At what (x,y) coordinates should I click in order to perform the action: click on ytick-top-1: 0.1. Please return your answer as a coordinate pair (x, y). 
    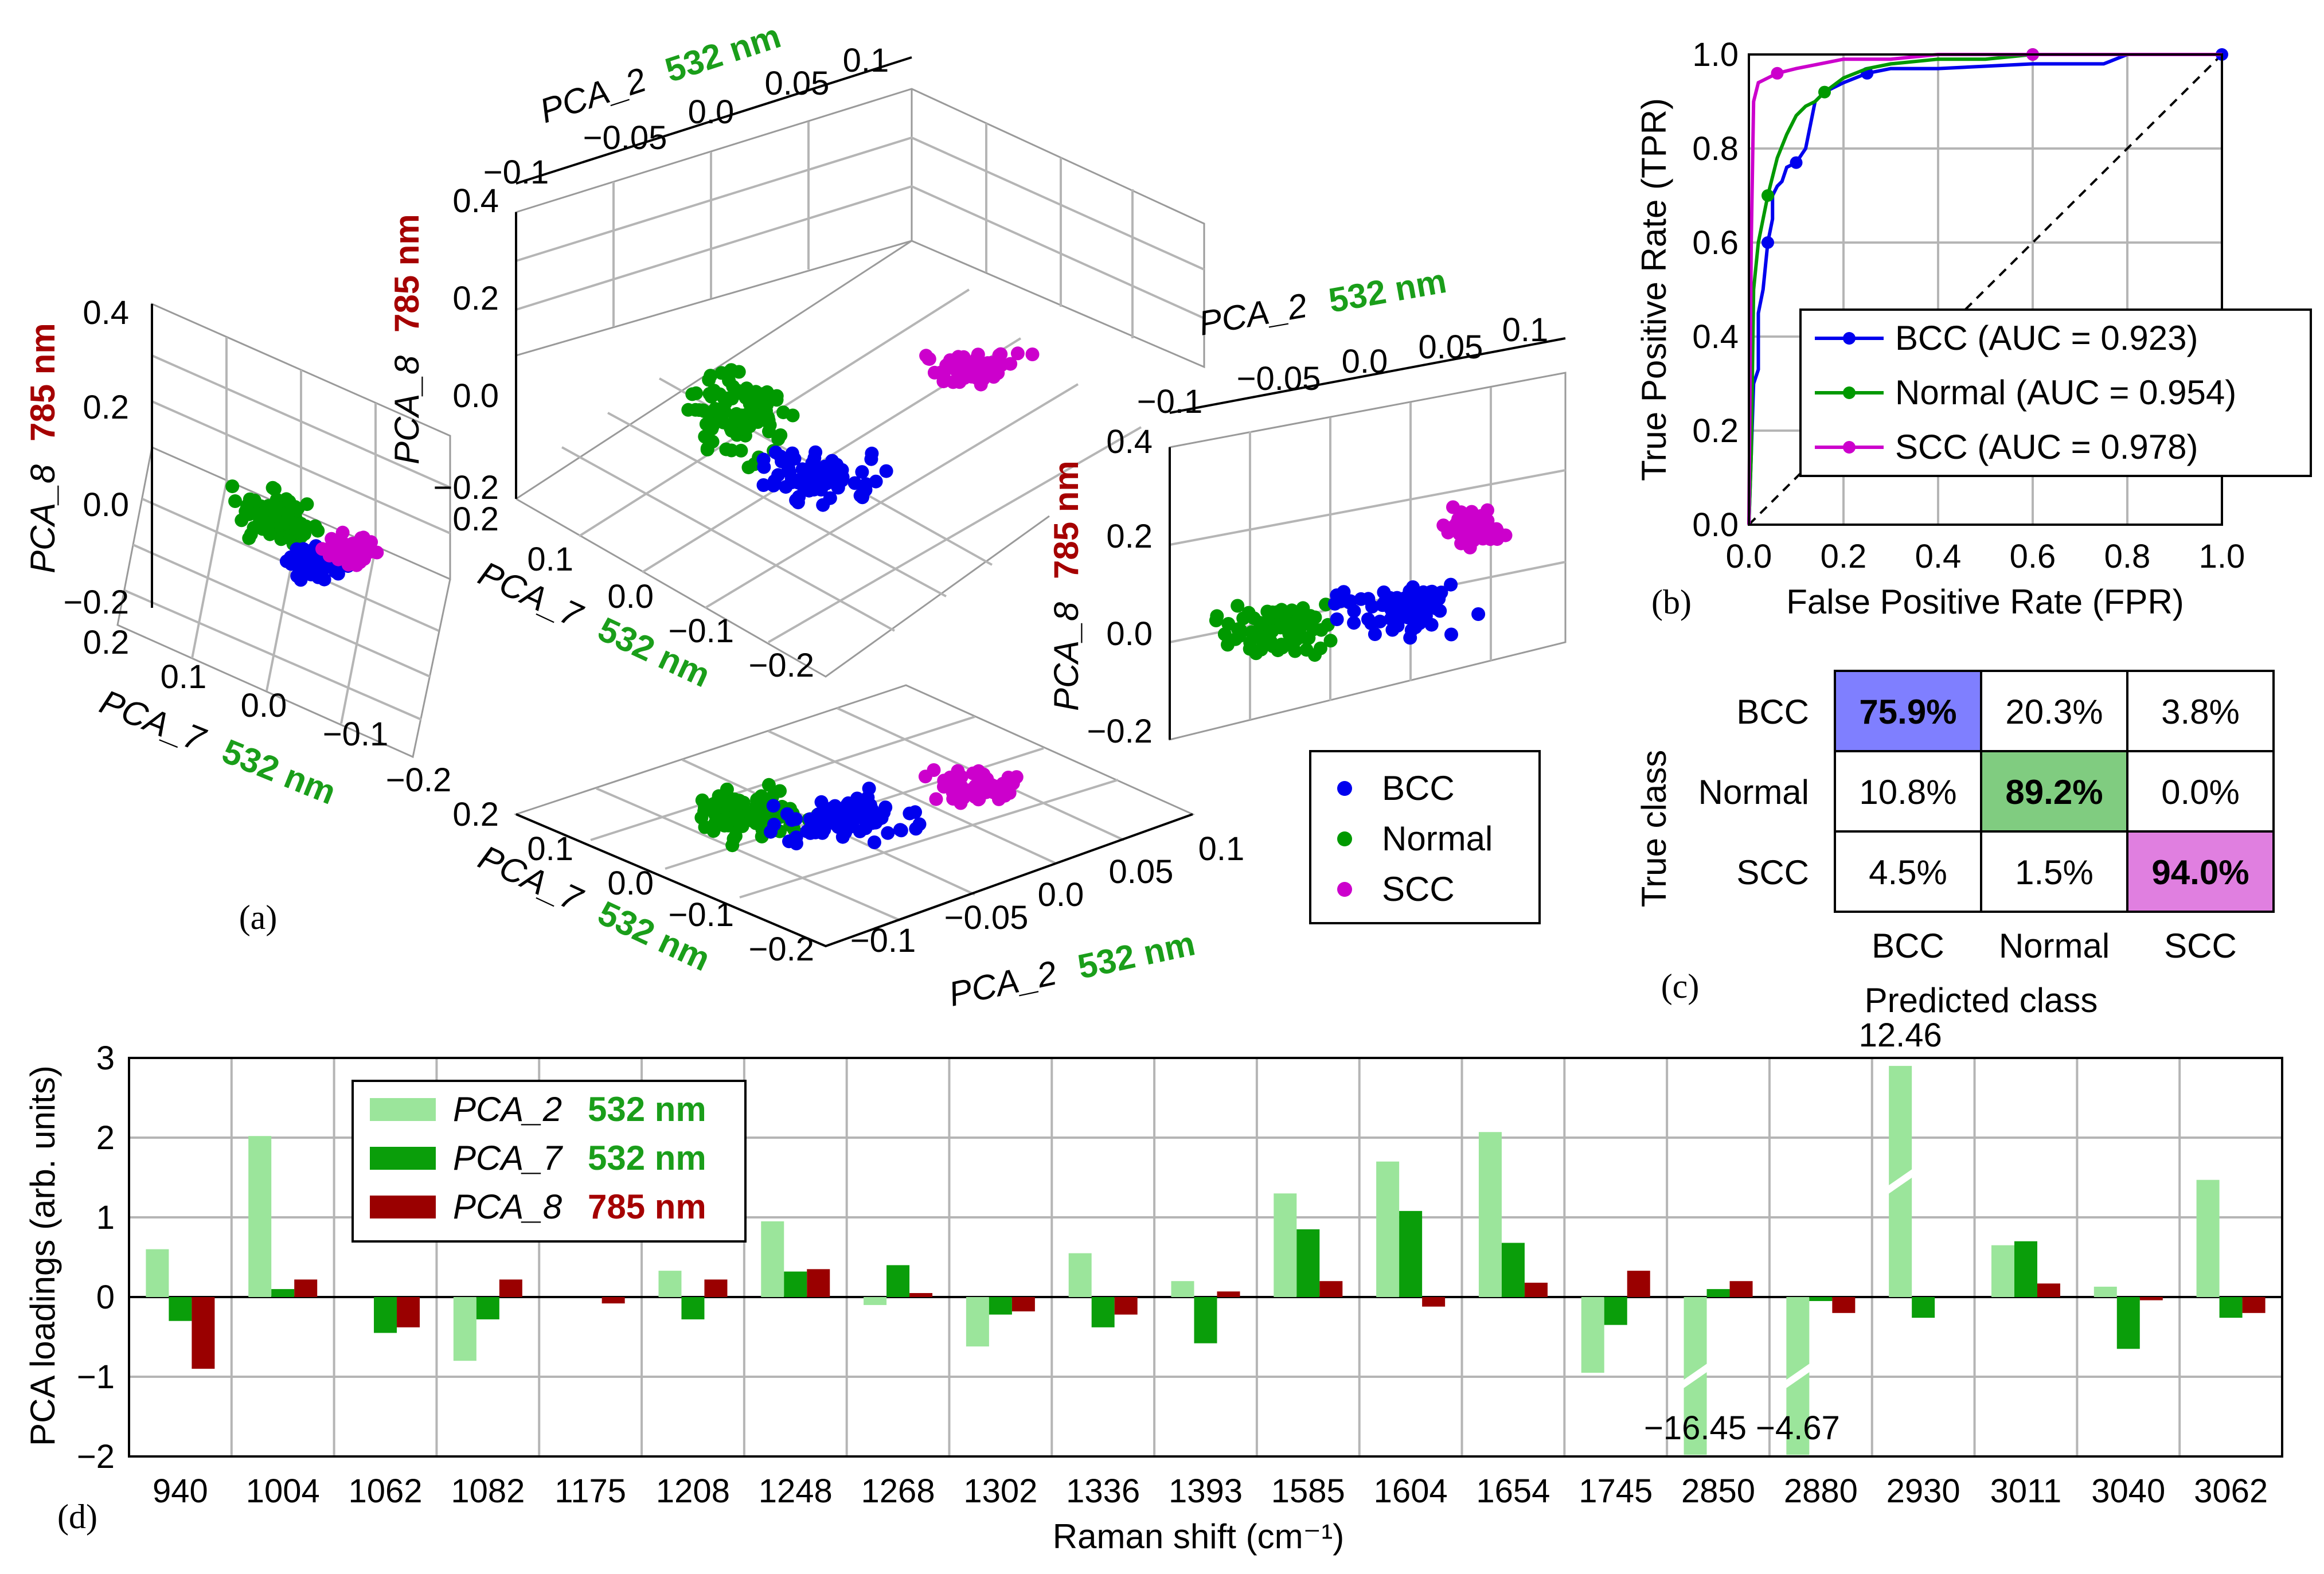
    Looking at the image, I should click on (550, 559).